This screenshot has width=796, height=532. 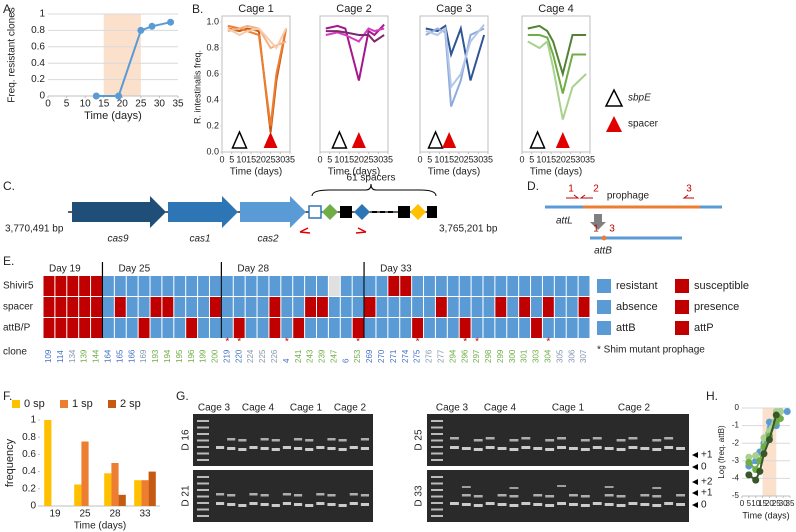 What do you see at coordinates (286, 360) in the screenshot?
I see `clone-label: 4` at bounding box center [286, 360].